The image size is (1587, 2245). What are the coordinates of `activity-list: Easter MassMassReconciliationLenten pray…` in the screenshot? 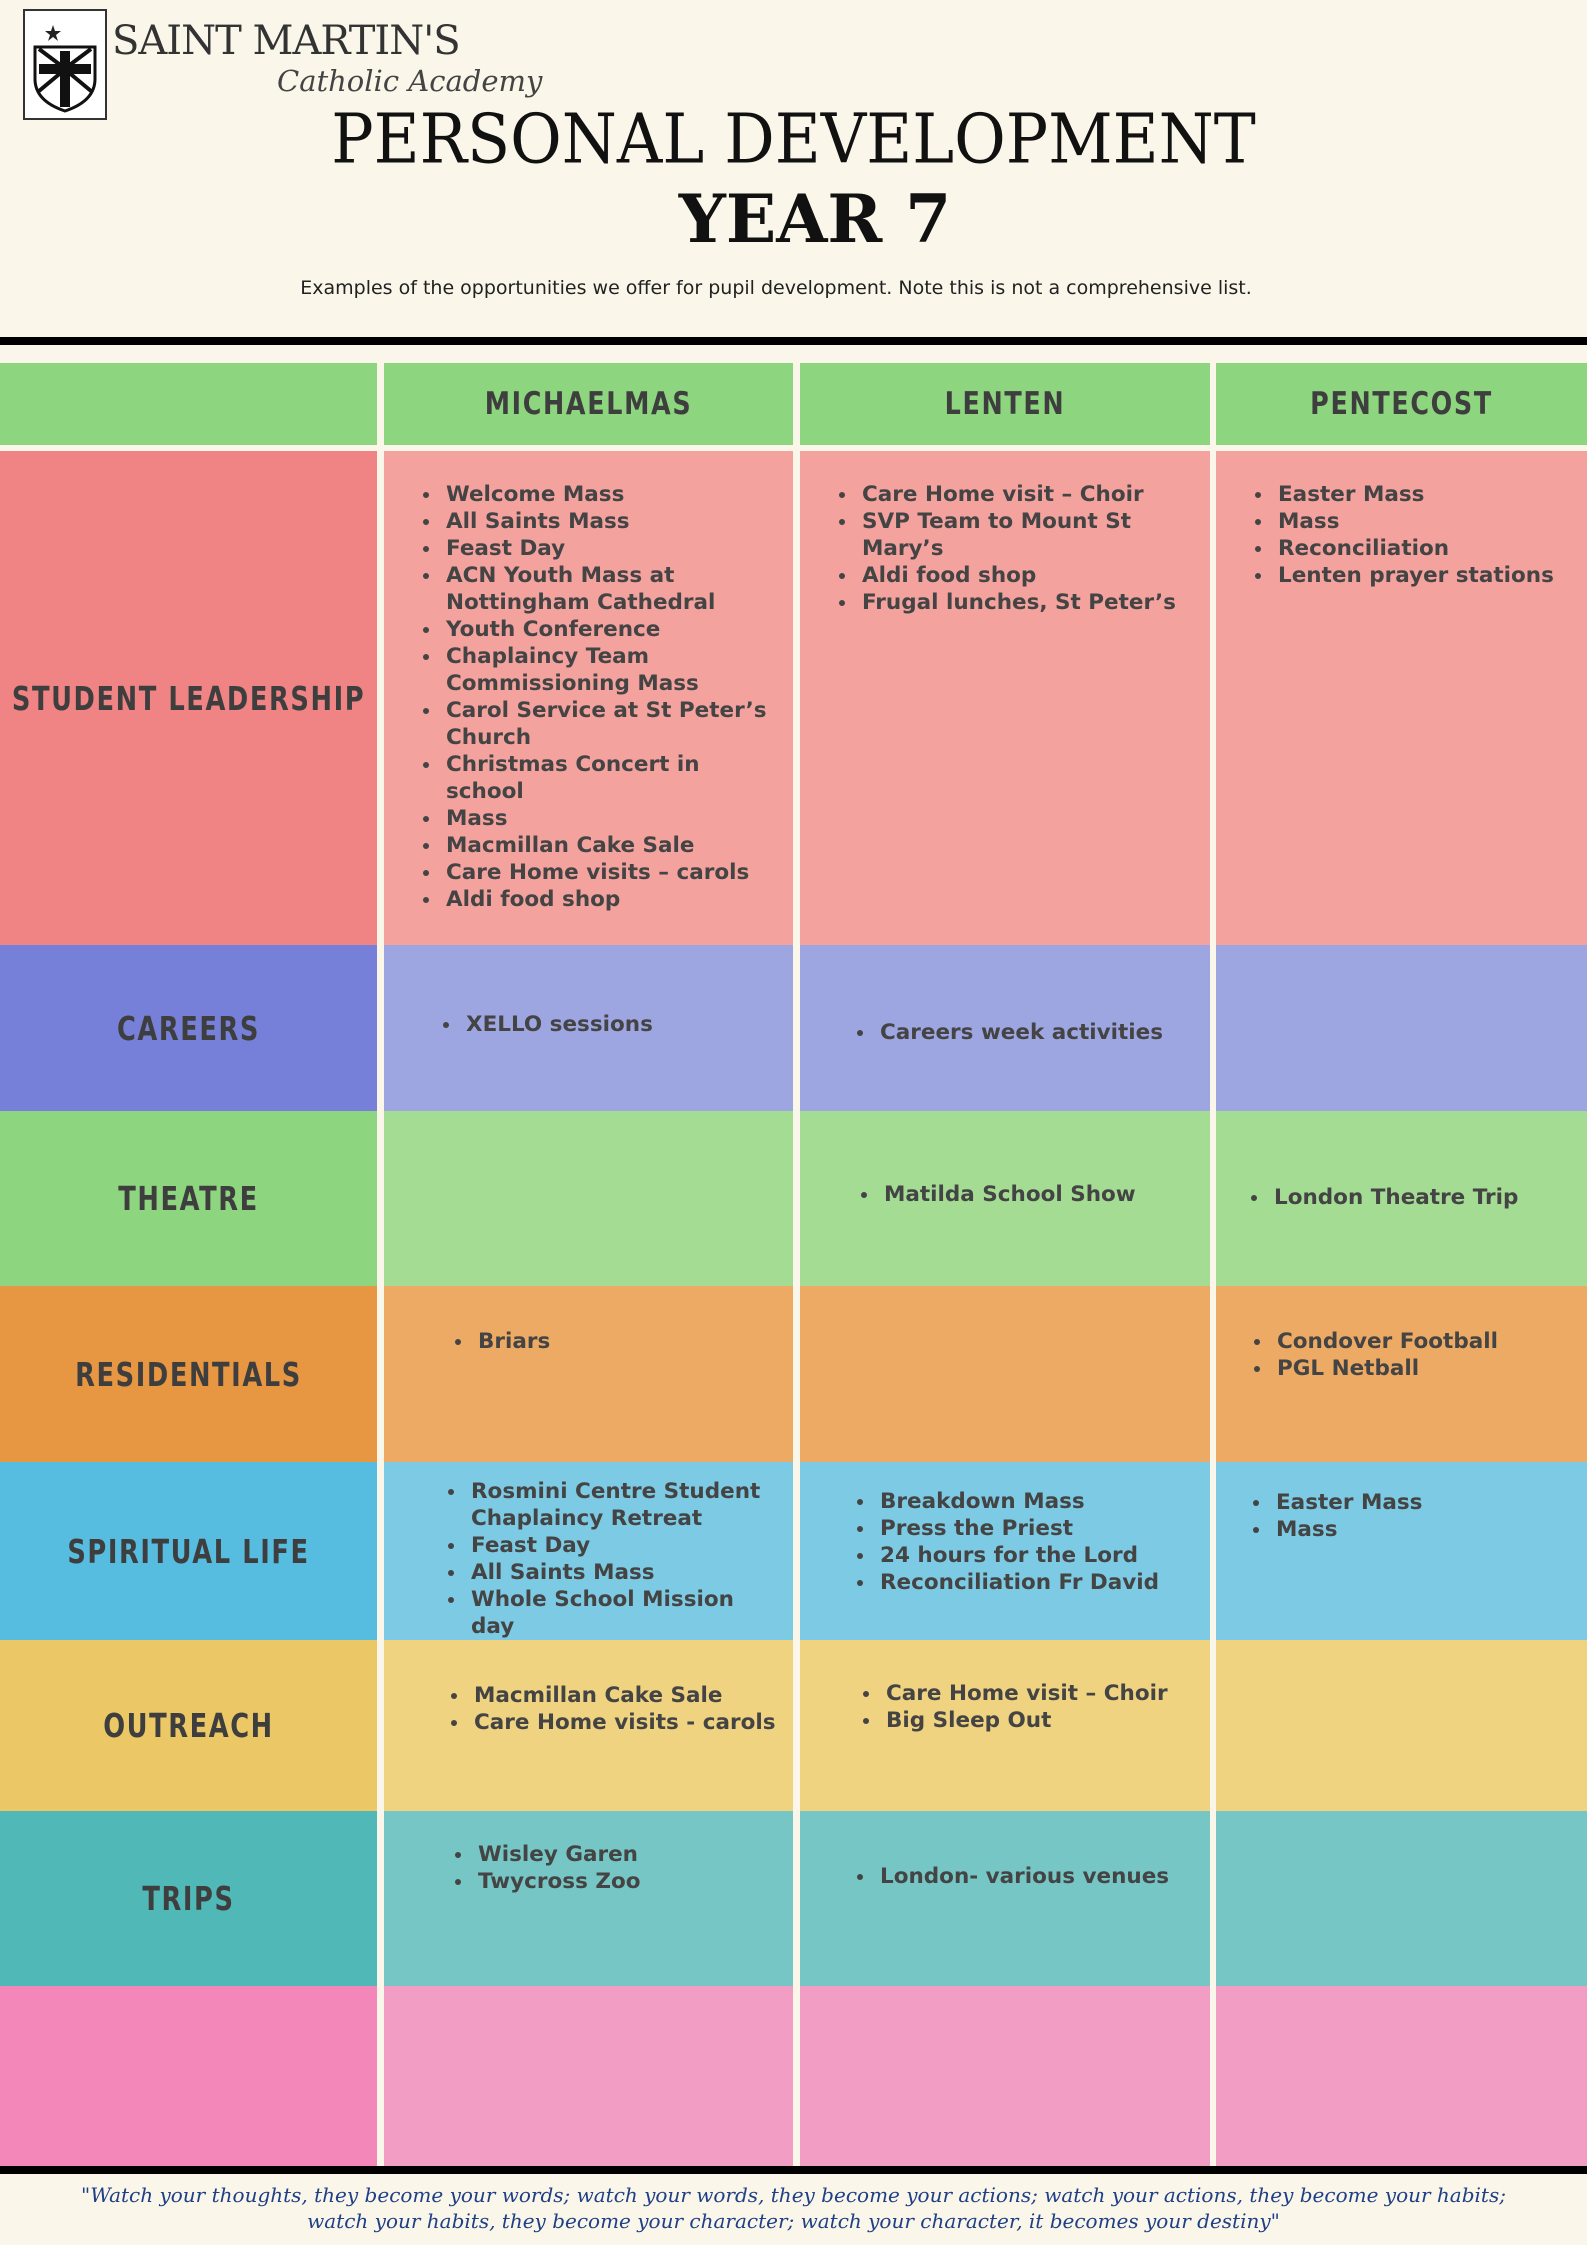 It's located at (1396, 535).